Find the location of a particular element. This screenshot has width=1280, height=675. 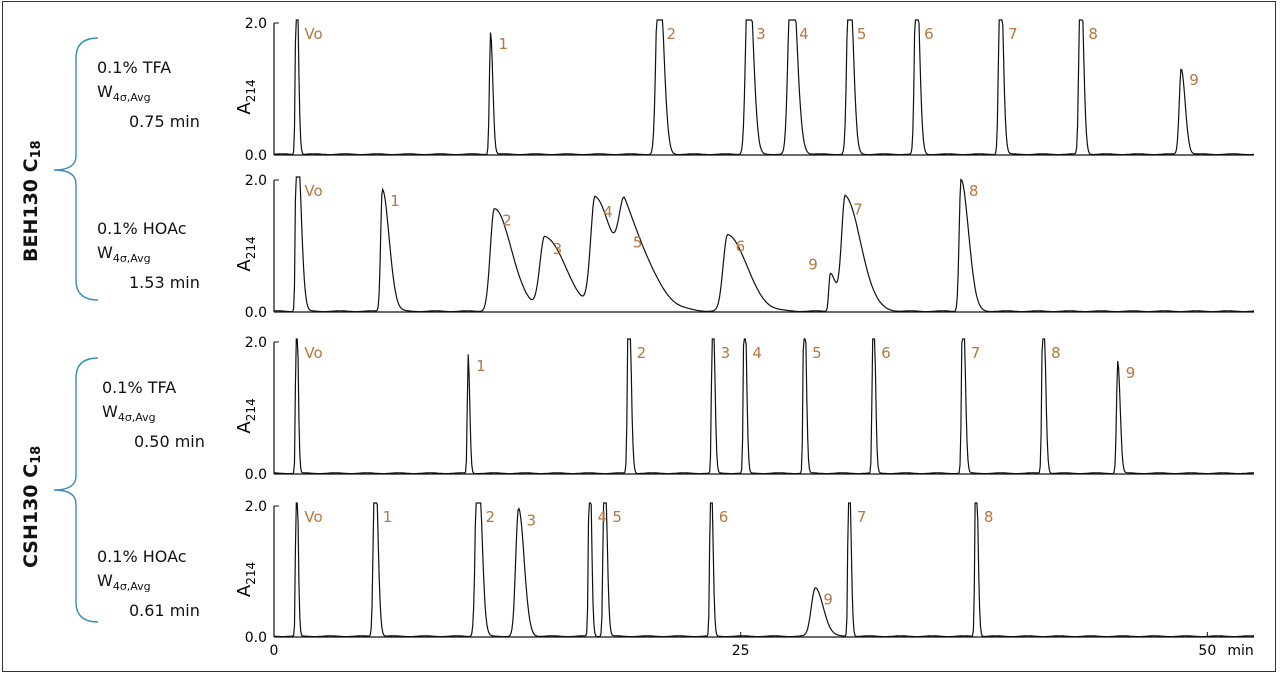

x-tick-label: 25 is located at coordinates (741, 651).